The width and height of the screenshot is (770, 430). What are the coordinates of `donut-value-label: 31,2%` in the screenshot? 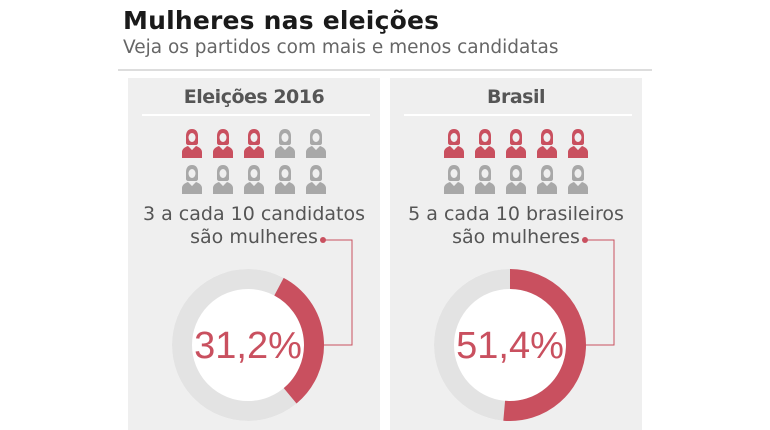 It's located at (248, 346).